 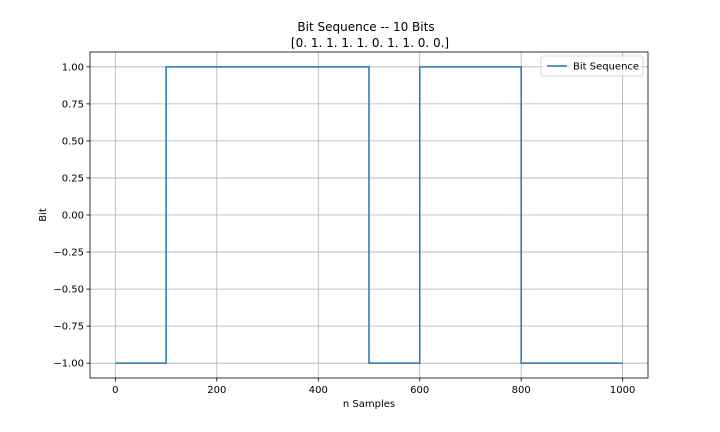 I want to click on y-tick-label: 0.00, so click(x=73, y=216).